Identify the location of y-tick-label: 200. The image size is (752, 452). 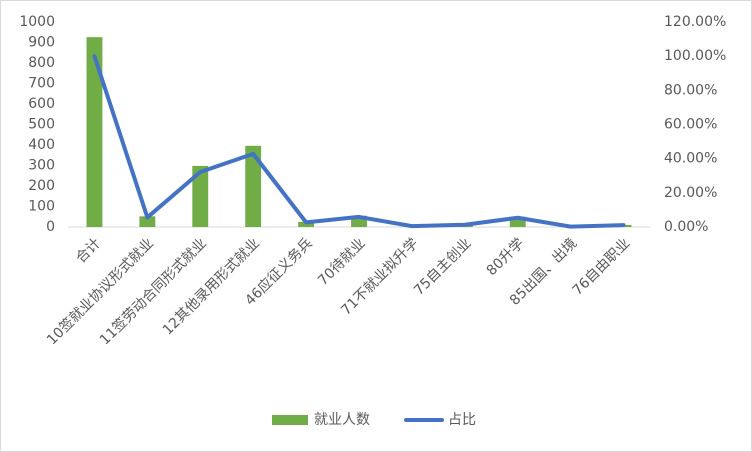
(41, 186).